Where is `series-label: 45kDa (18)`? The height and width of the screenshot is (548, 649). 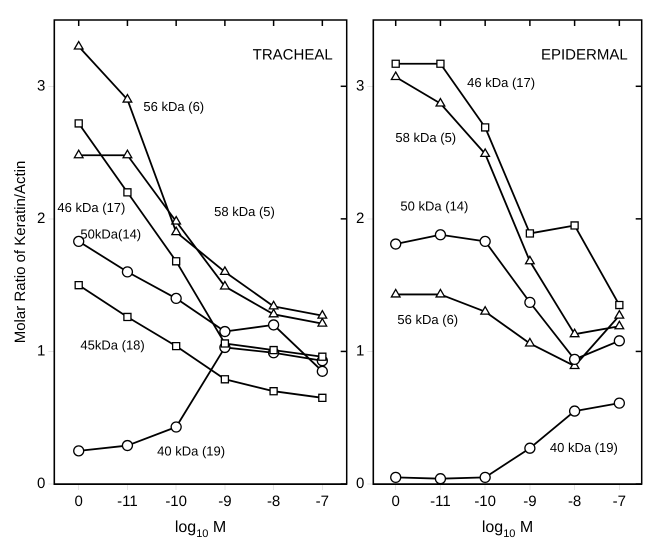 series-label: 45kDa (18) is located at coordinates (112, 345).